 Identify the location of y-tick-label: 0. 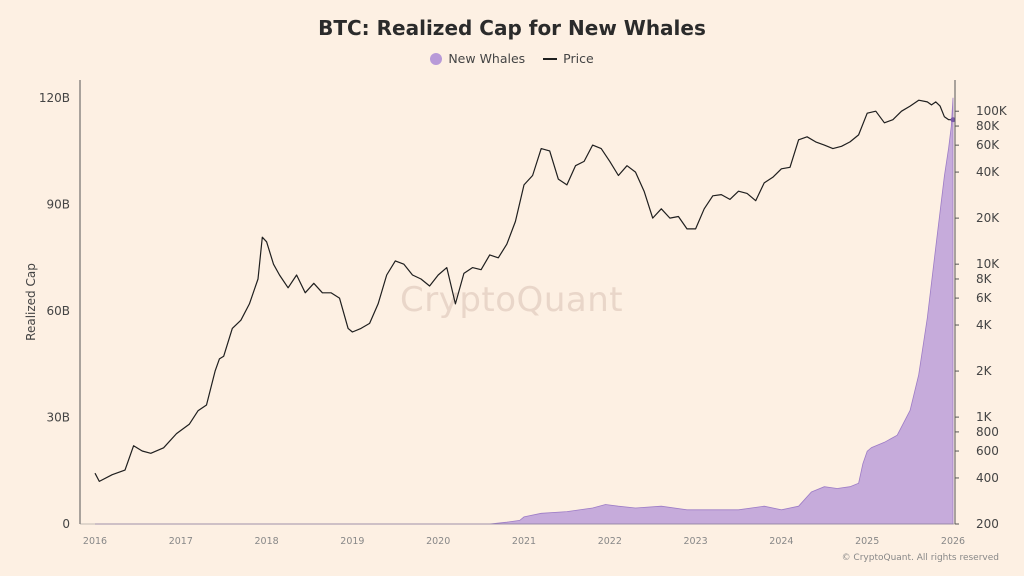
(66, 524).